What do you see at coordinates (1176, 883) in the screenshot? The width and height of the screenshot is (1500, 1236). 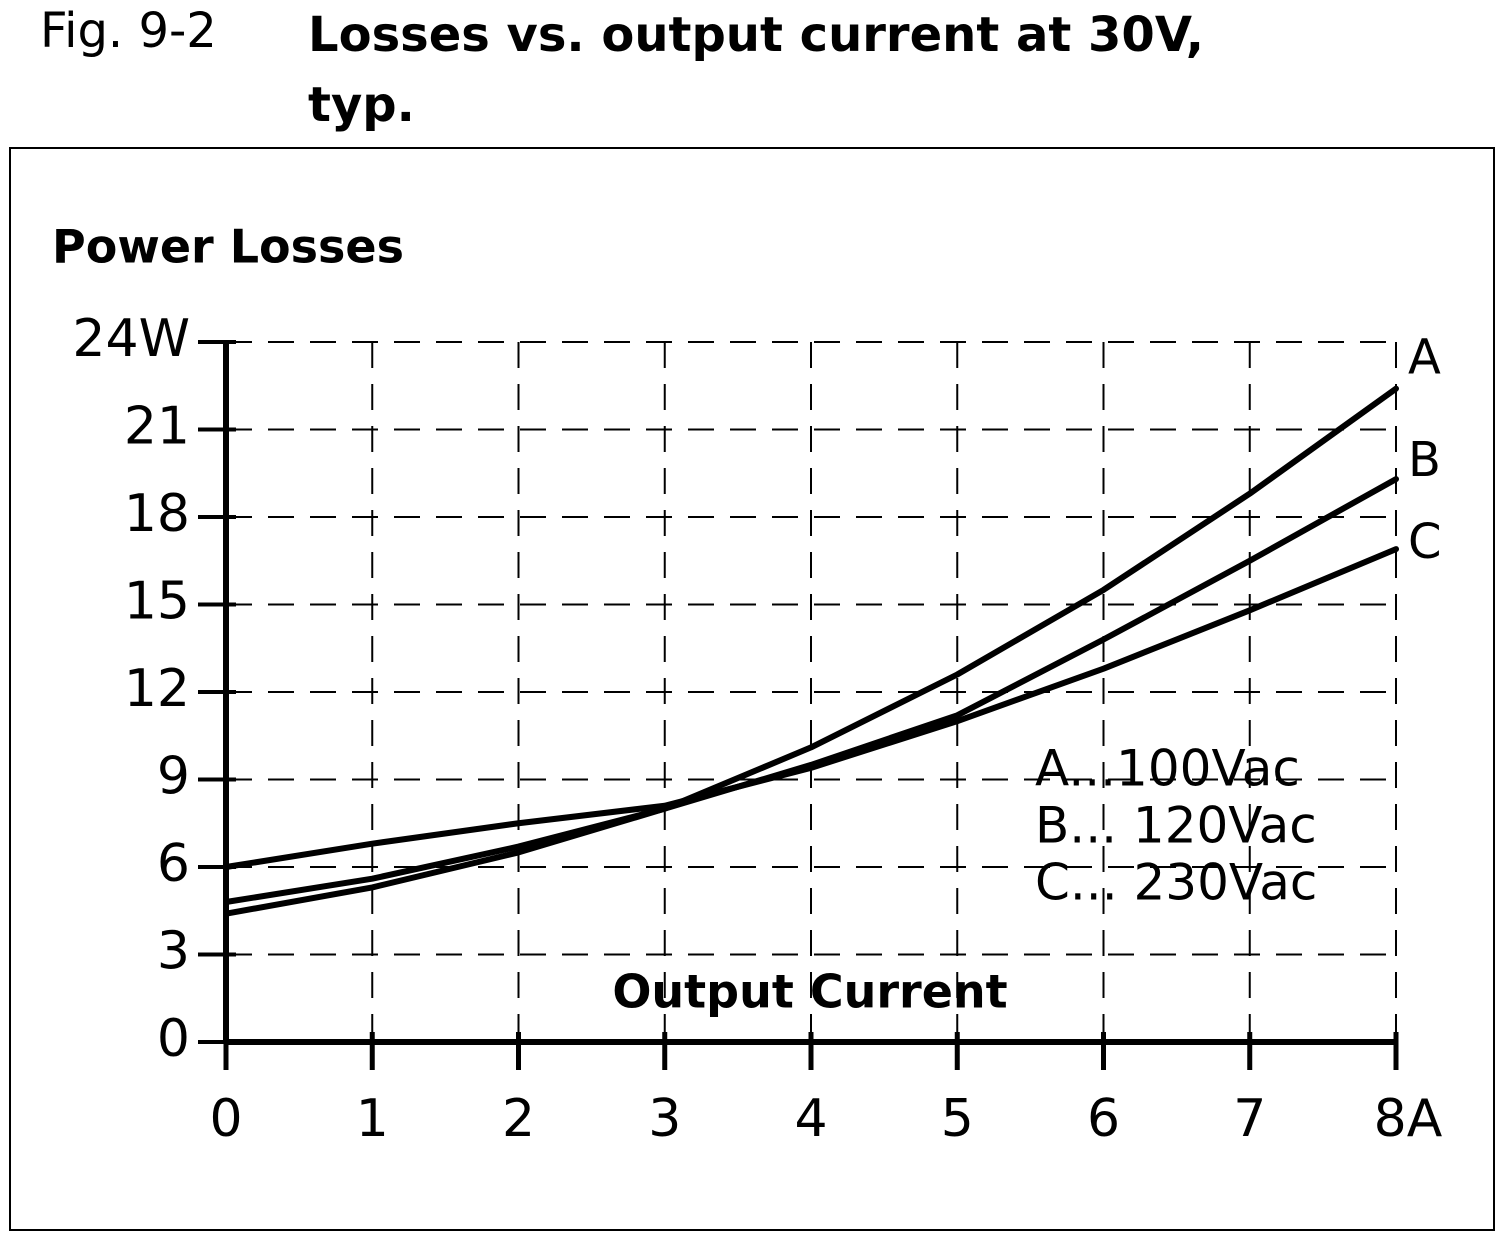 I see `legend-entry: C... 230Vac` at bounding box center [1176, 883].